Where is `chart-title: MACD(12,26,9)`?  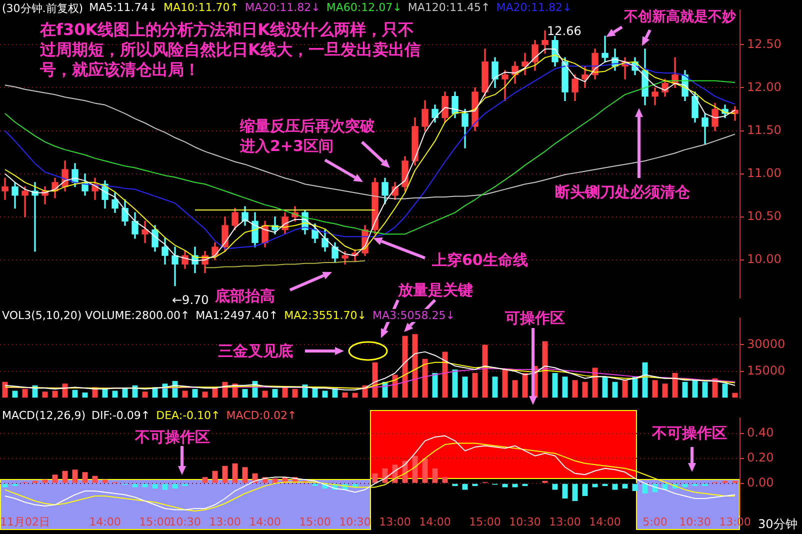
chart-title: MACD(12,26,9) is located at coordinates (44, 415).